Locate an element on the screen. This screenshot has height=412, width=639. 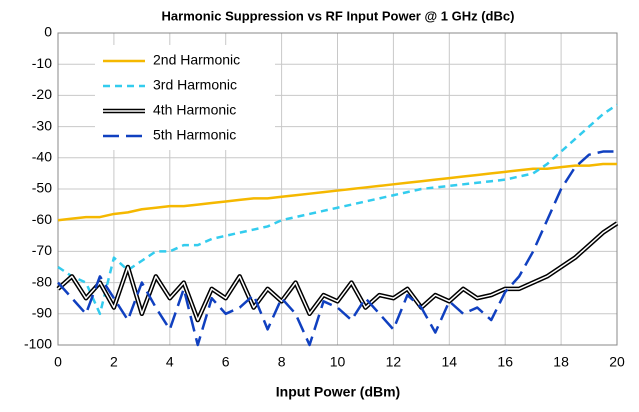
x-tick-label: 8 is located at coordinates (282, 362).